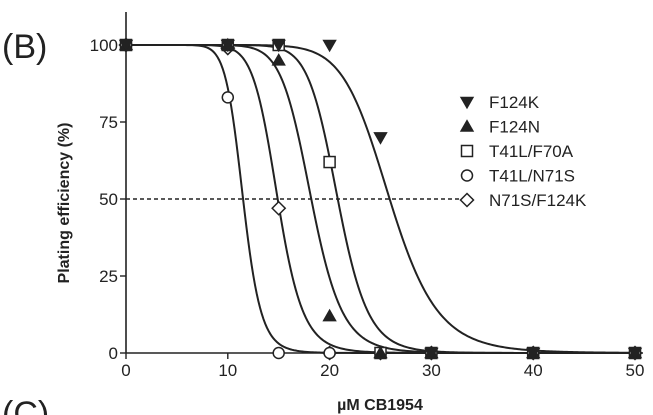  What do you see at coordinates (431, 370) in the screenshot?
I see `x-tick-label-30: 30` at bounding box center [431, 370].